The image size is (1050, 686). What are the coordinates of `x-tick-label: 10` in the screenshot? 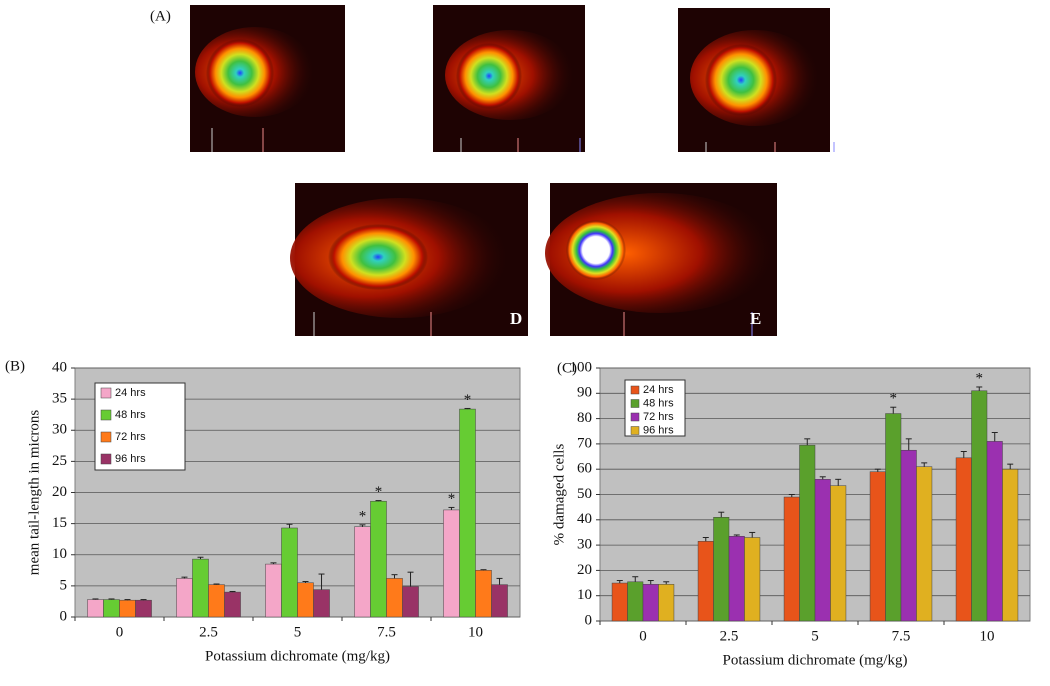 It's located at (987, 636).